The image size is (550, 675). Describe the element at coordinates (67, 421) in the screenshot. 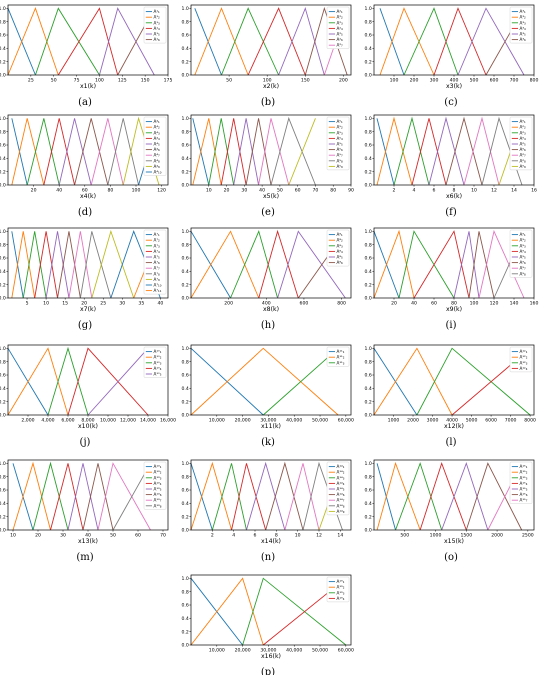

I see `x-tick-label-j-2: 6,000` at that location.